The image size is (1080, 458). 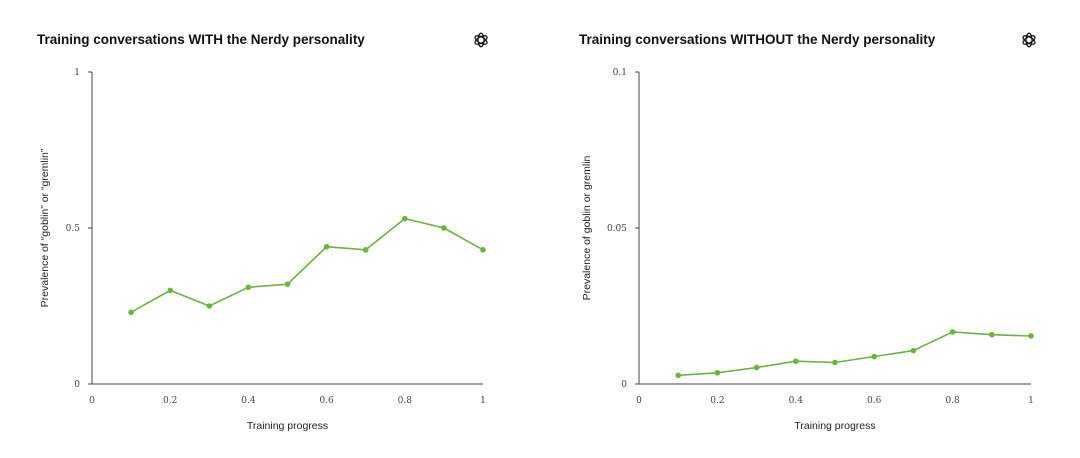 I want to click on y-tick-label: 0.1, so click(x=620, y=73).